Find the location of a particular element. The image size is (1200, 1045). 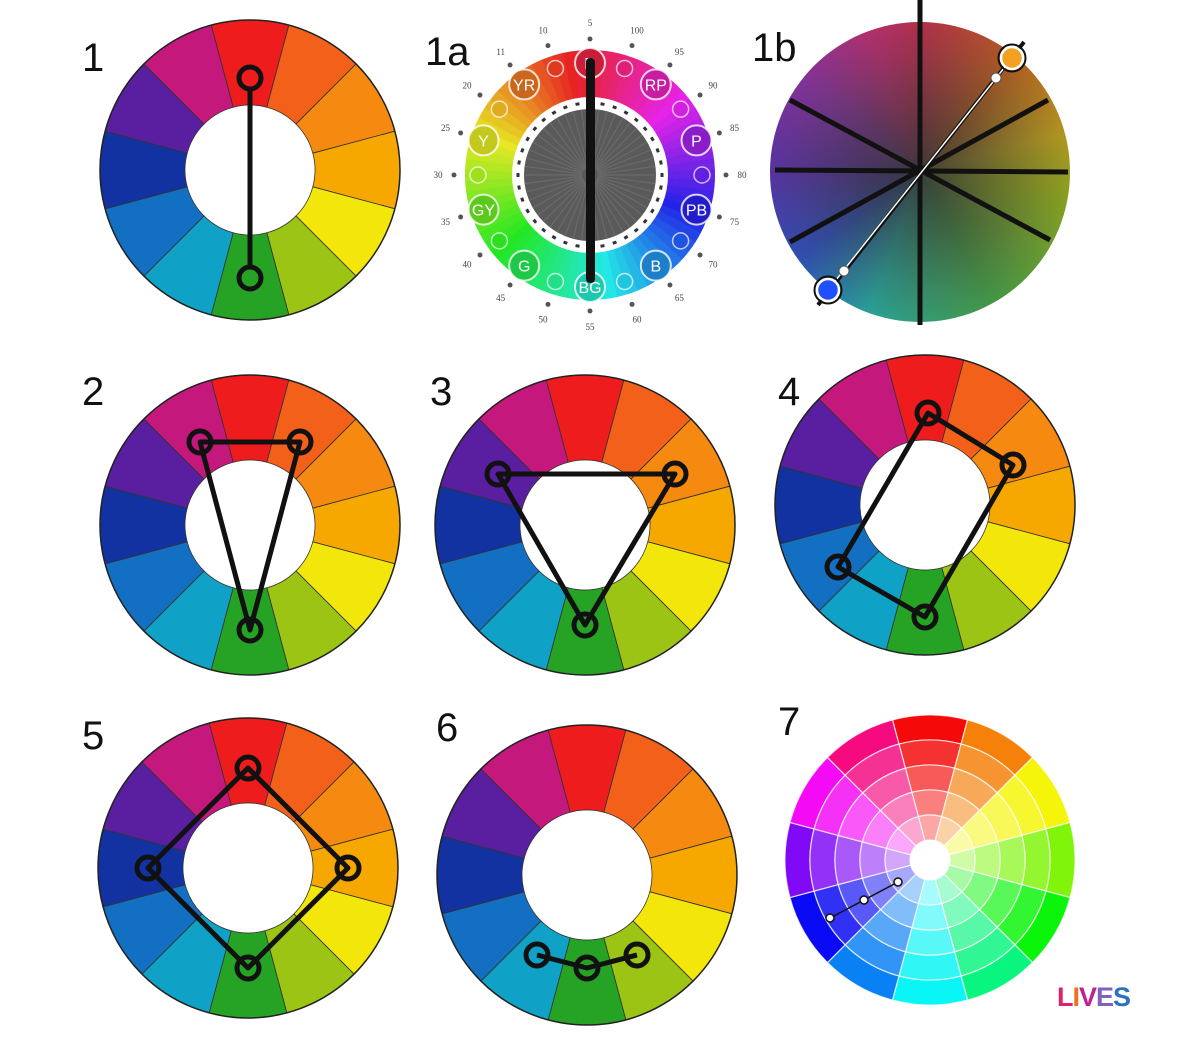

hue-number: 20 is located at coordinates (468, 86).